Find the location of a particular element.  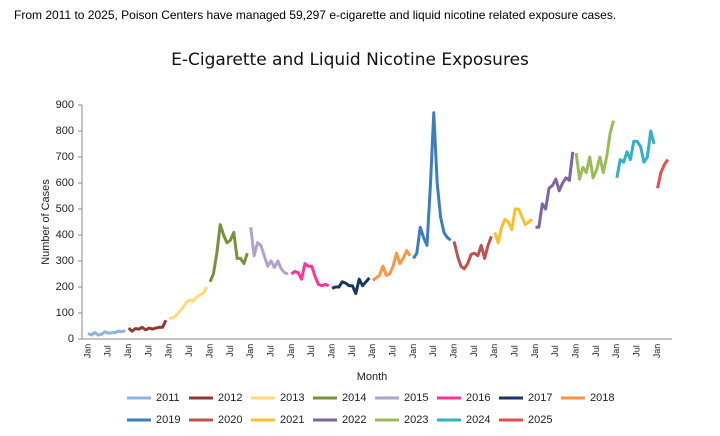

y-tick-label: 300 is located at coordinates (65, 261).